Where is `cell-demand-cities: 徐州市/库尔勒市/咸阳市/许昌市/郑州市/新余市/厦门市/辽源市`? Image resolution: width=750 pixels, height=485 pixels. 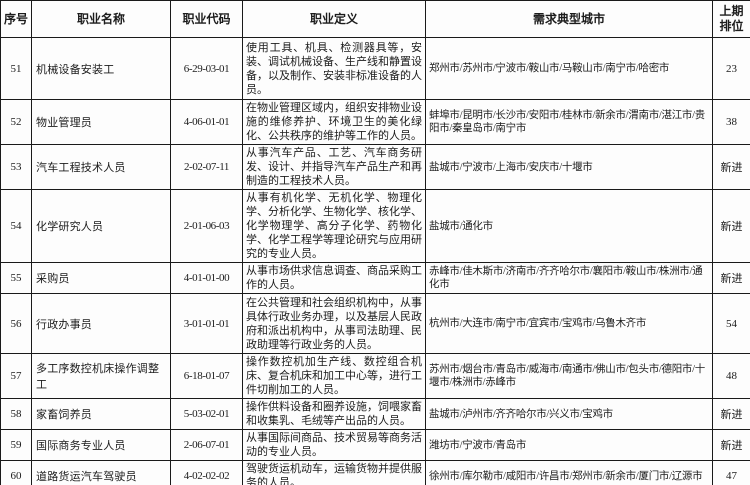 cell-demand-cities: 徐州市/库尔勒市/咸阳市/许昌市/郑州市/新余市/厦门市/辽源市 is located at coordinates (569, 472).